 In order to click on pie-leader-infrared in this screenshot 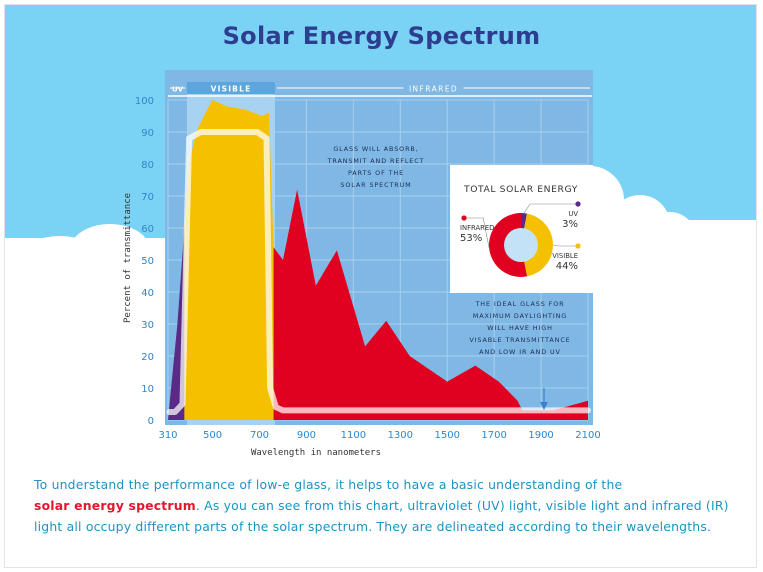, I will do `click(477, 233)`.